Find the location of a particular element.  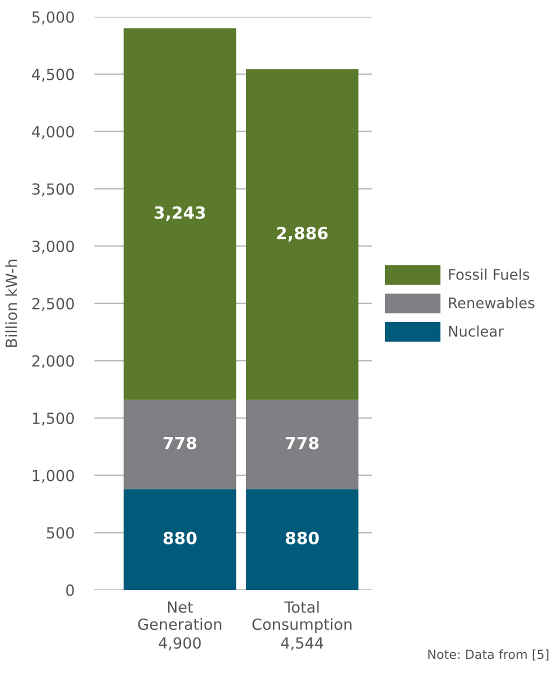

y-tick-label: 3,500 is located at coordinates (53, 189).